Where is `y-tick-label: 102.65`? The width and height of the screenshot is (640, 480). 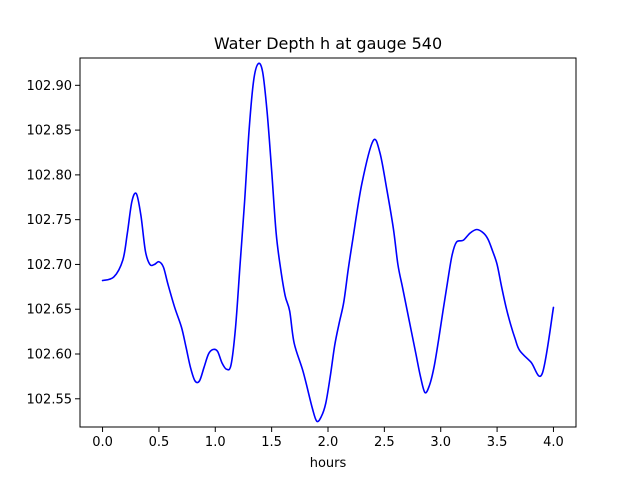 y-tick-label: 102.65 is located at coordinates (50, 310).